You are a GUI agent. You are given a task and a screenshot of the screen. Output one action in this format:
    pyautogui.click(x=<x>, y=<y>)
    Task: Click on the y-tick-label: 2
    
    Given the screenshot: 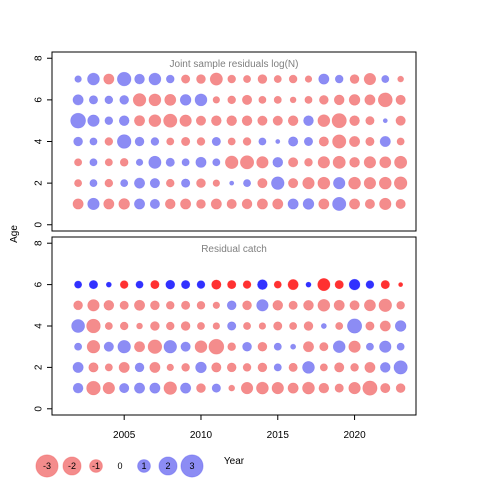 What is the action you would take?
    pyautogui.click(x=39, y=183)
    